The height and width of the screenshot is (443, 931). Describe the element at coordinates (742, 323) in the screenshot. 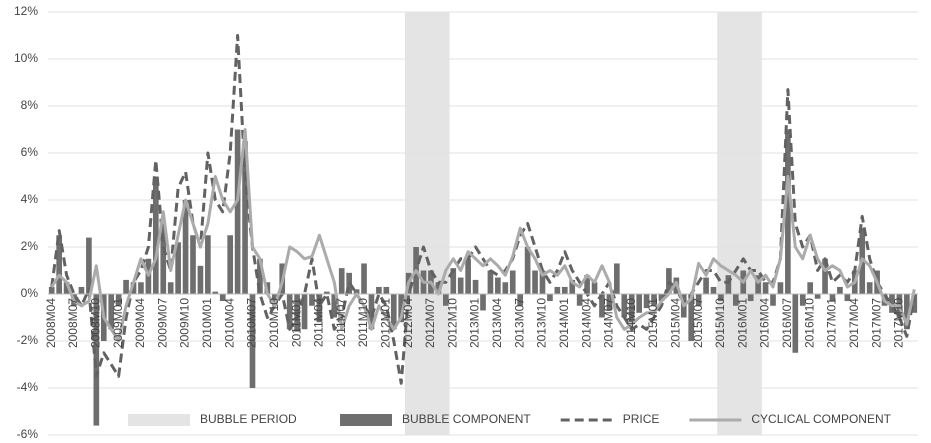

I see `x-tick-label: 2016M01` at that location.